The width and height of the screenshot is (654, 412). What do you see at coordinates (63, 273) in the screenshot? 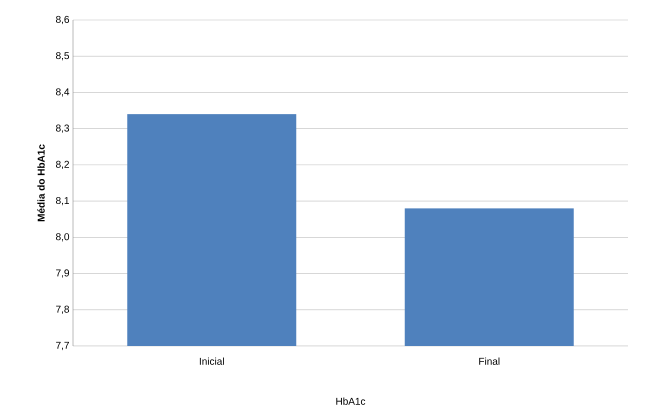
I see `y-tick-label: 7,9` at bounding box center [63, 273].